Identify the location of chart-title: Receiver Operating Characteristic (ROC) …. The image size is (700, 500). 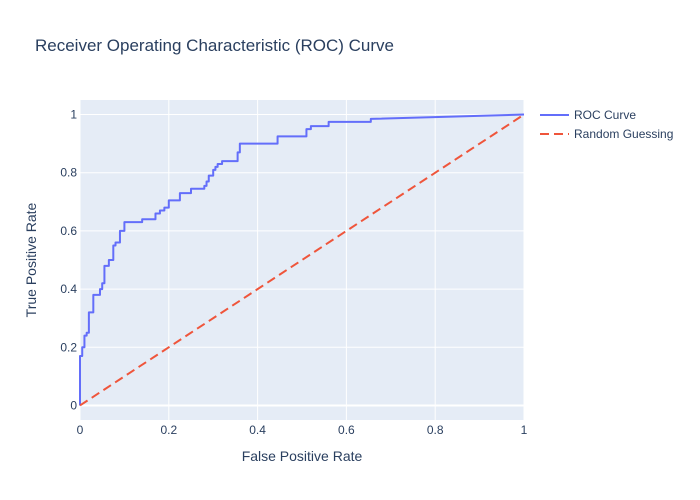
(214, 45).